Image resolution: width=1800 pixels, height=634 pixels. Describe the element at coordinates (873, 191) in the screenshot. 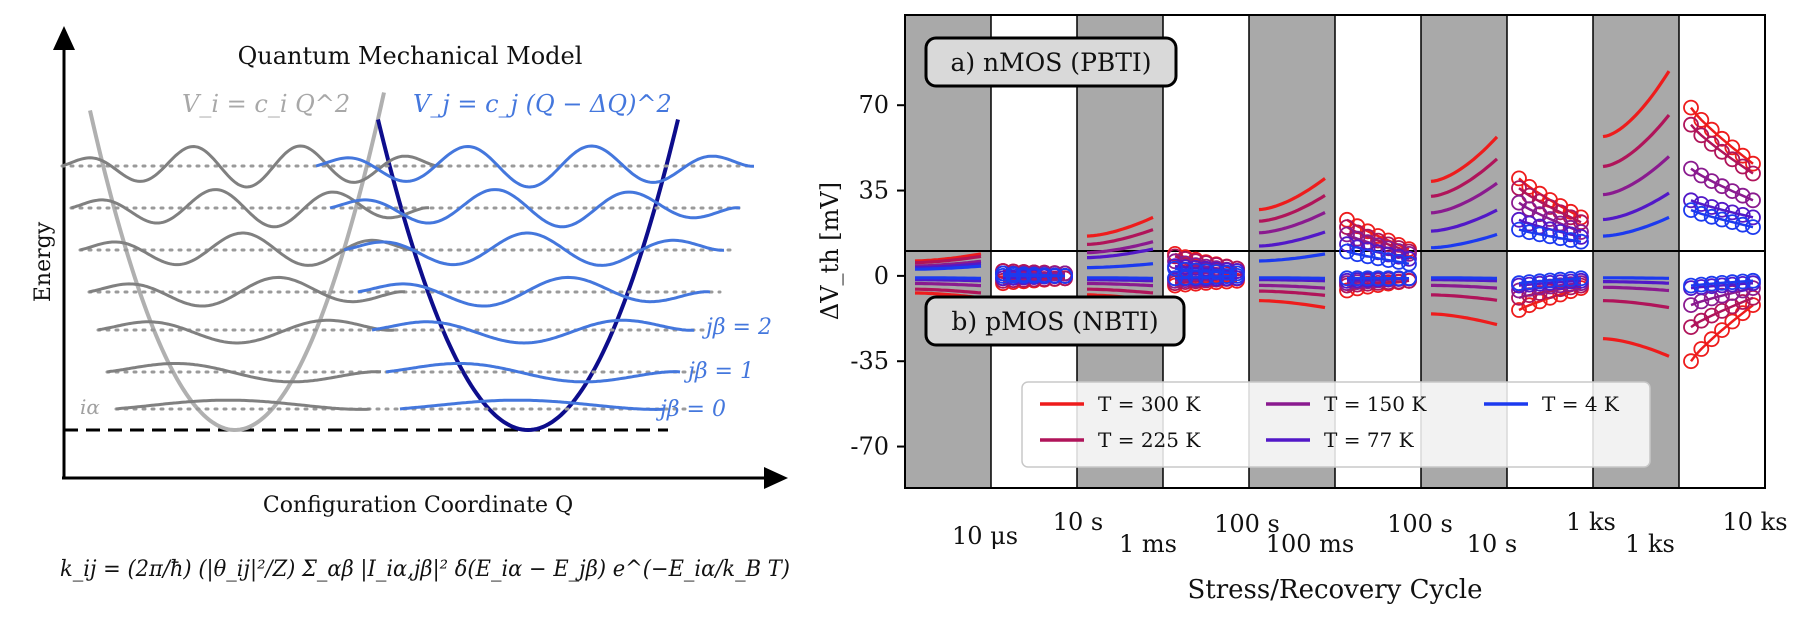

I see `y-tick-label: 35` at that location.